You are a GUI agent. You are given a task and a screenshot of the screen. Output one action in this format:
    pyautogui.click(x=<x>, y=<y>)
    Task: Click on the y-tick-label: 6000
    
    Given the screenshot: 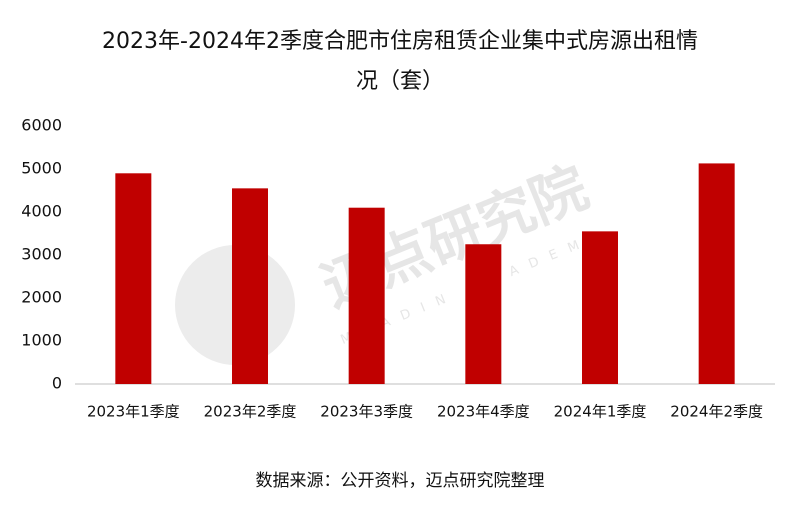 What is the action you would take?
    pyautogui.click(x=41, y=125)
    